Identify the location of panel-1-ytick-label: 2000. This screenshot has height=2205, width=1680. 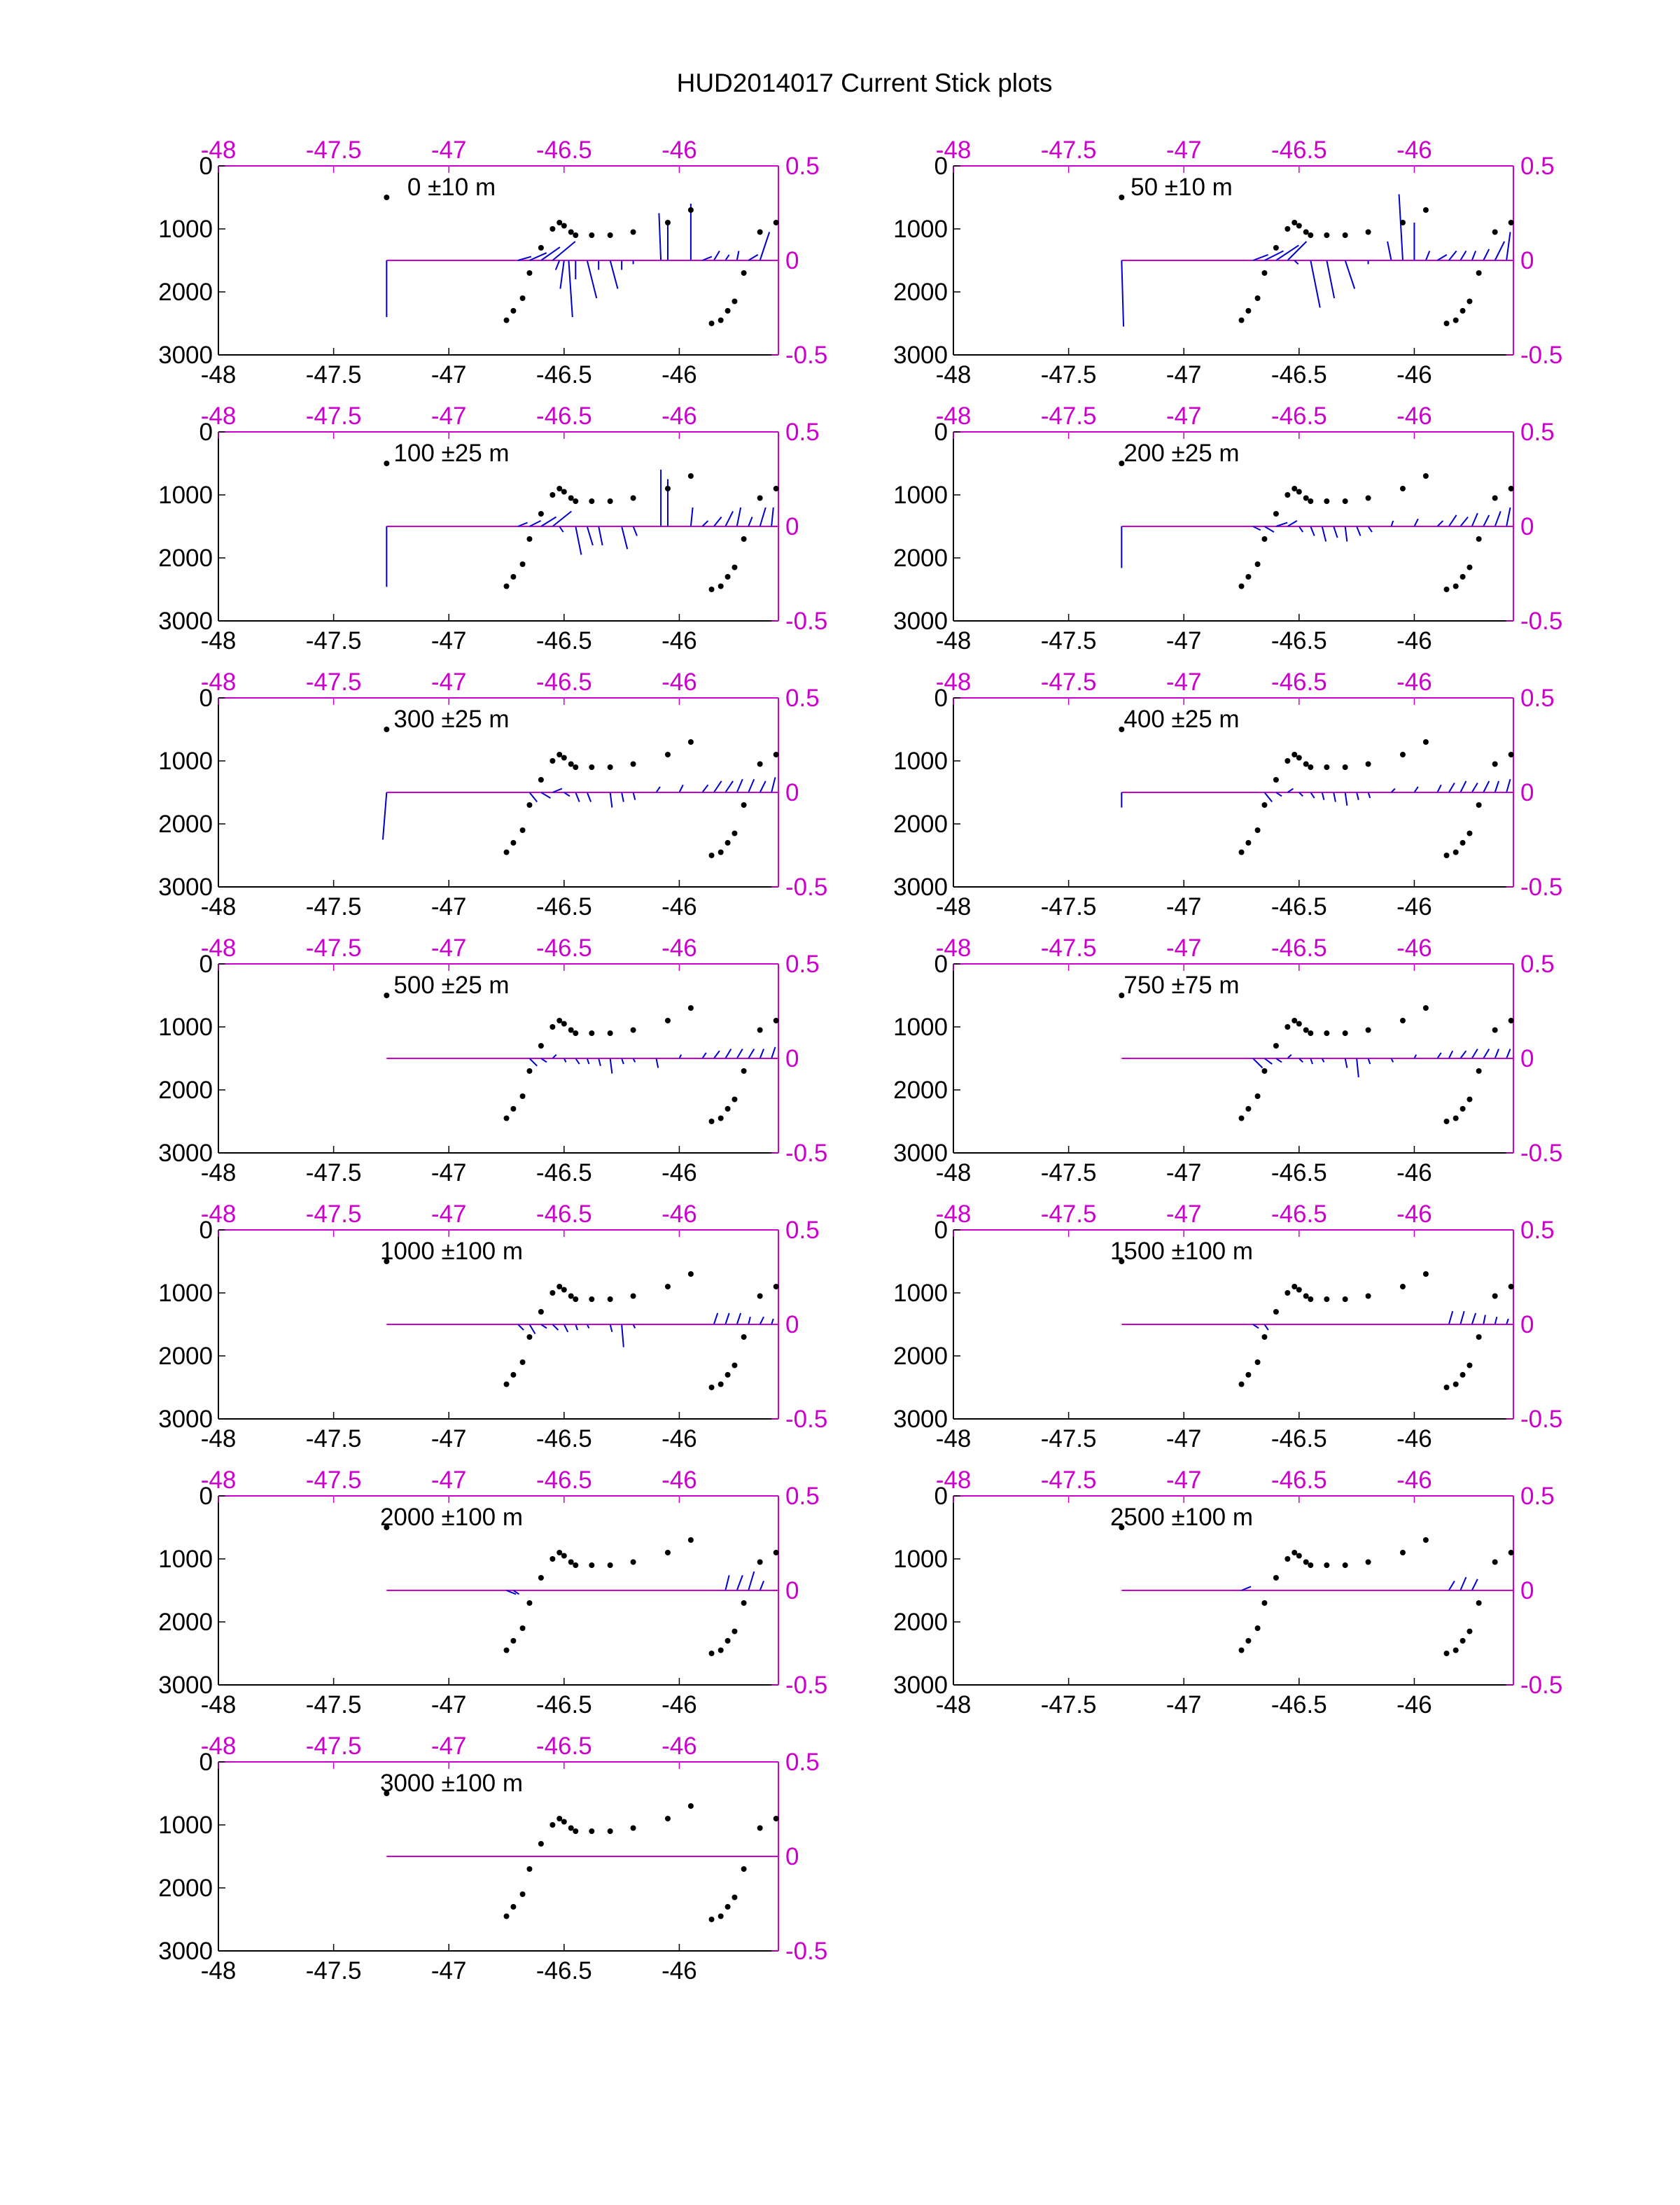
(185, 292).